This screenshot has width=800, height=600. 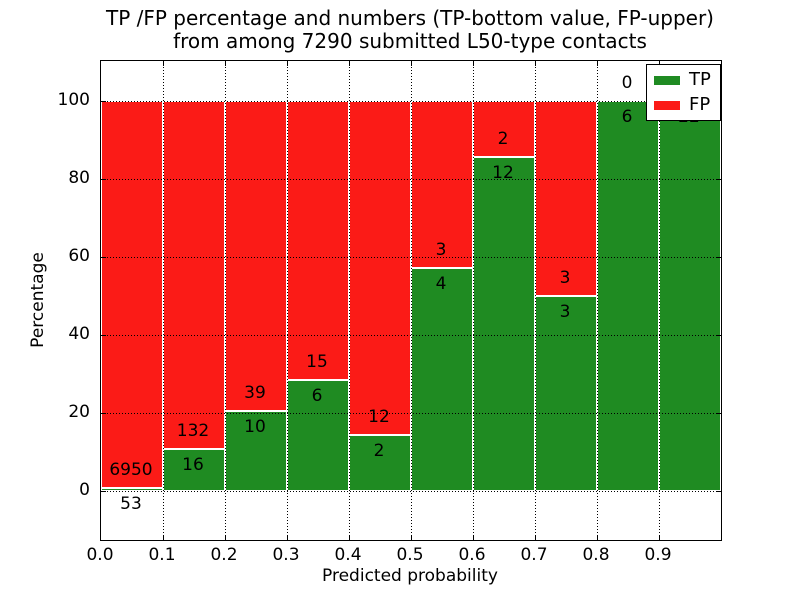 I want to click on legend-label: FP, so click(x=700, y=104).